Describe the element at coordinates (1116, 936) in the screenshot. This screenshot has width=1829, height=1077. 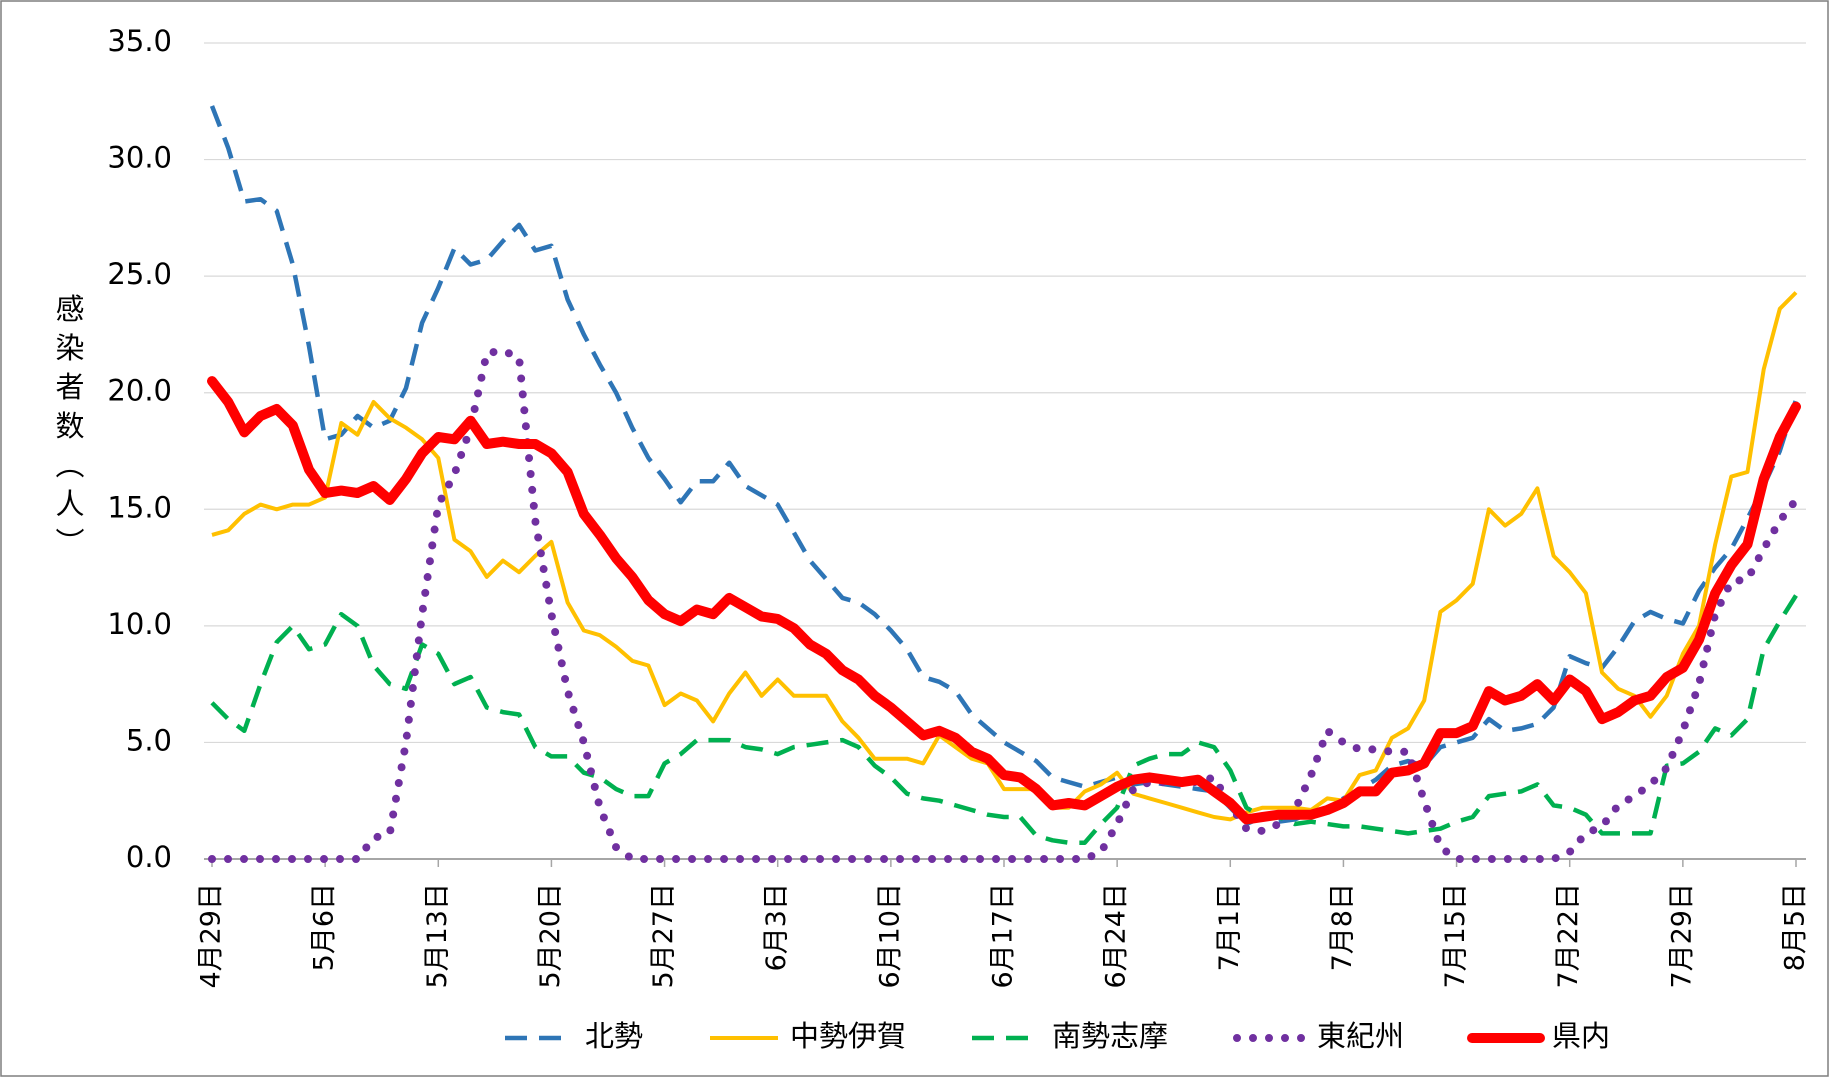
I see `x-tick-label: 6月24日` at that location.